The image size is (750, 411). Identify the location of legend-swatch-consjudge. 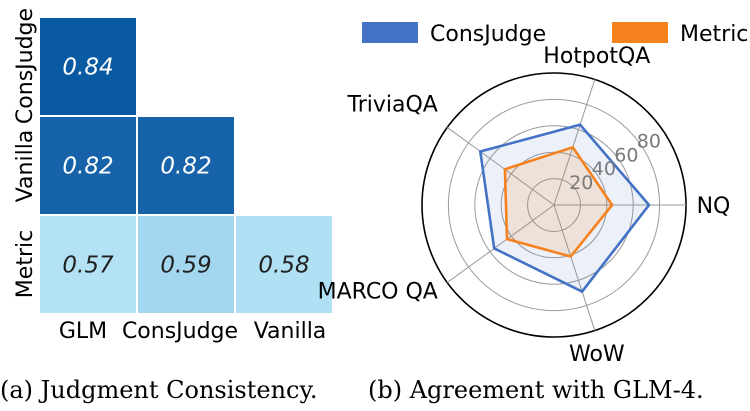
(390, 32).